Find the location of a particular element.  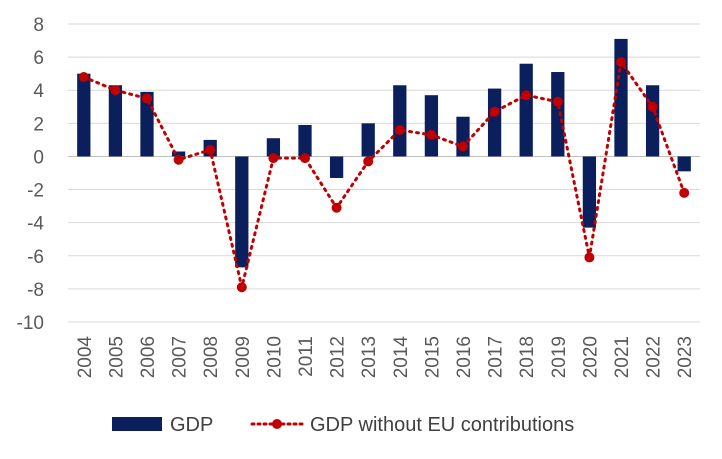

bar-gdp-2017 is located at coordinates (494, 122).